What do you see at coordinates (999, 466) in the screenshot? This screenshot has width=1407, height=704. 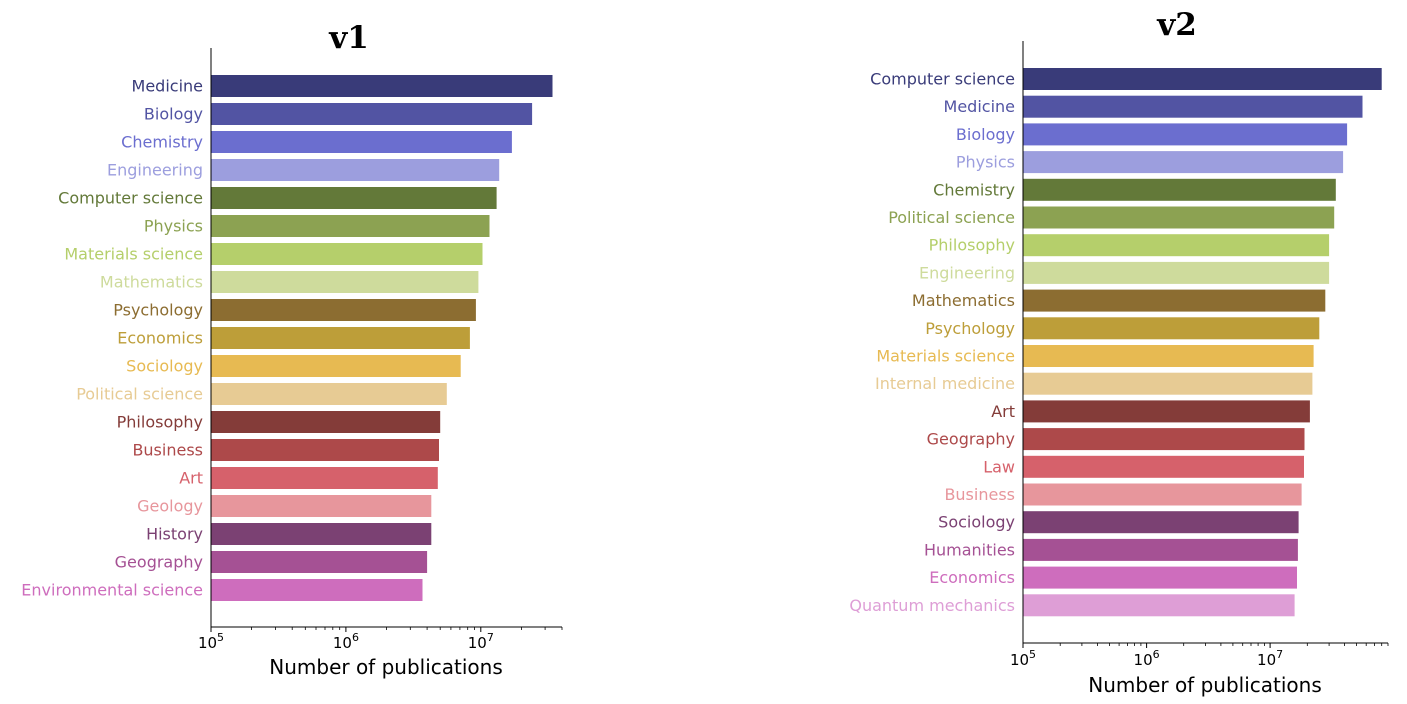 I see `category-label: Law` at bounding box center [999, 466].